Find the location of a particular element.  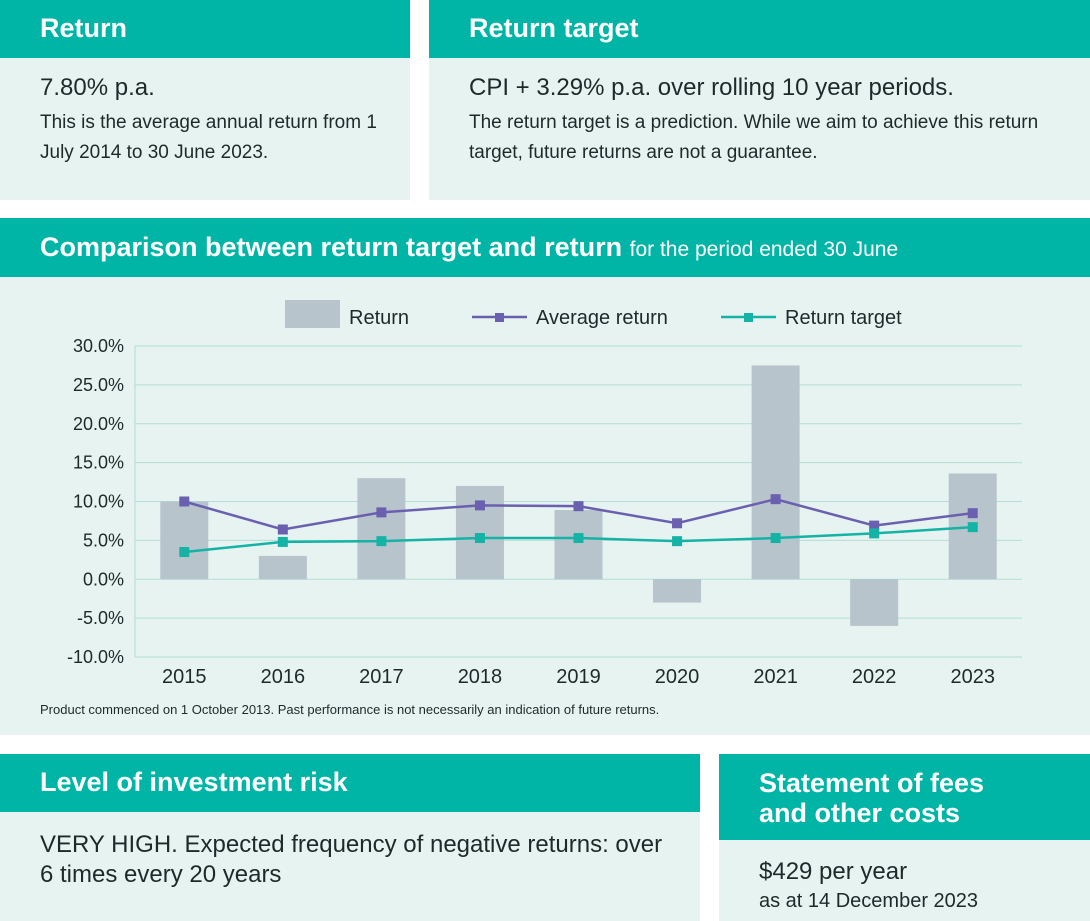

x-tick-label: 2020 is located at coordinates (677, 677).